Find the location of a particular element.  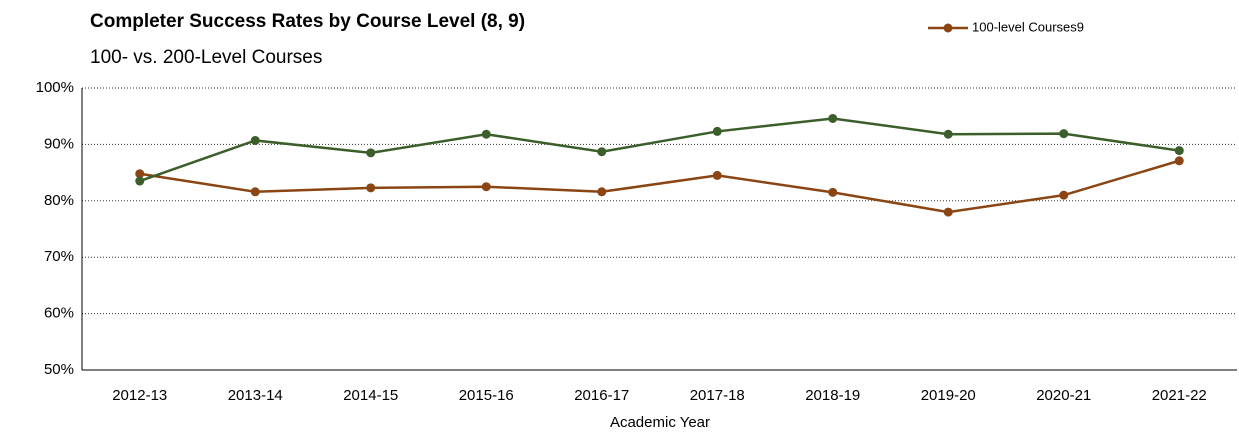

x-axis-label: Academic Year is located at coordinates (660, 422).